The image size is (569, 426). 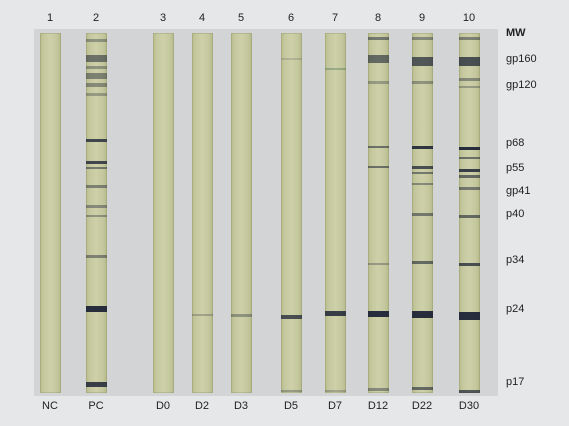 What do you see at coordinates (241, 406) in the screenshot?
I see `lane-condition-label: D3` at bounding box center [241, 406].